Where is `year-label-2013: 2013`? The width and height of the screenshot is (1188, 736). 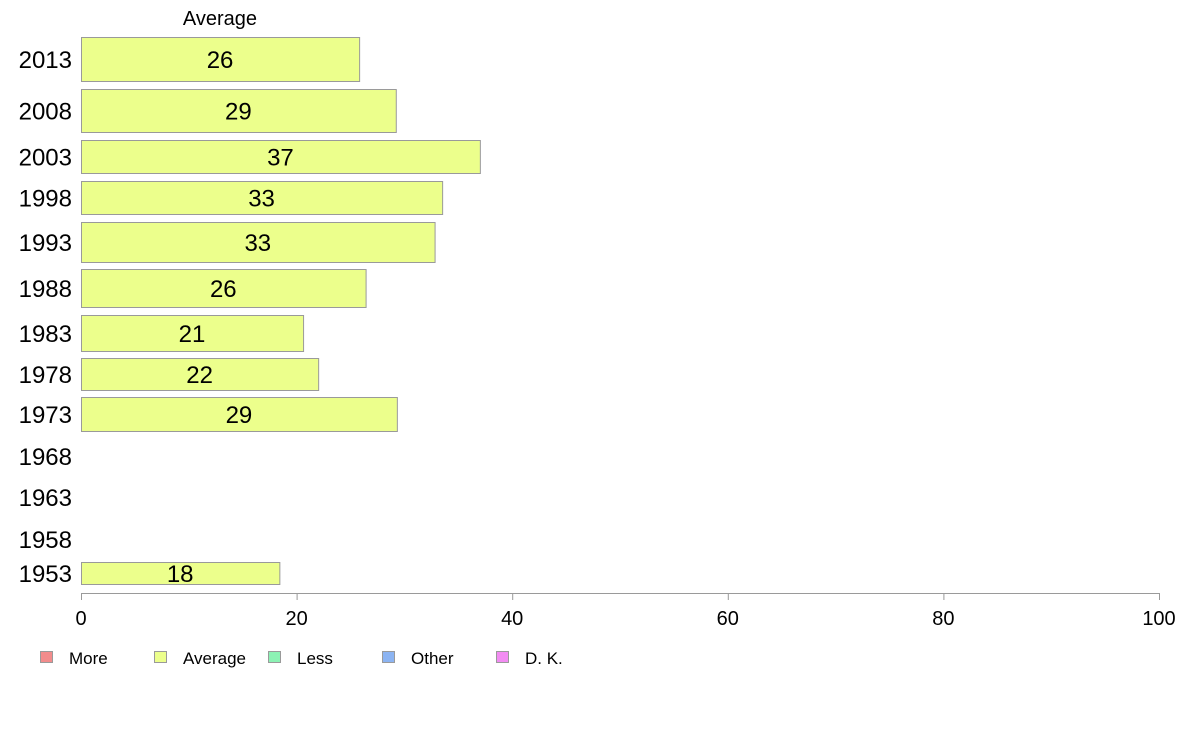
year-label-2013: 2013 is located at coordinates (45, 60).